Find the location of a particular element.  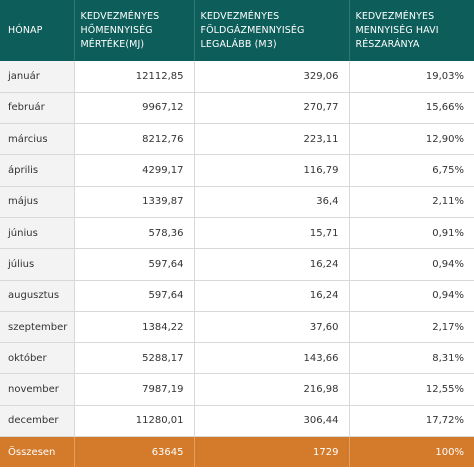

total-row: Összesen 63645 1729 100% is located at coordinates (237, 452).